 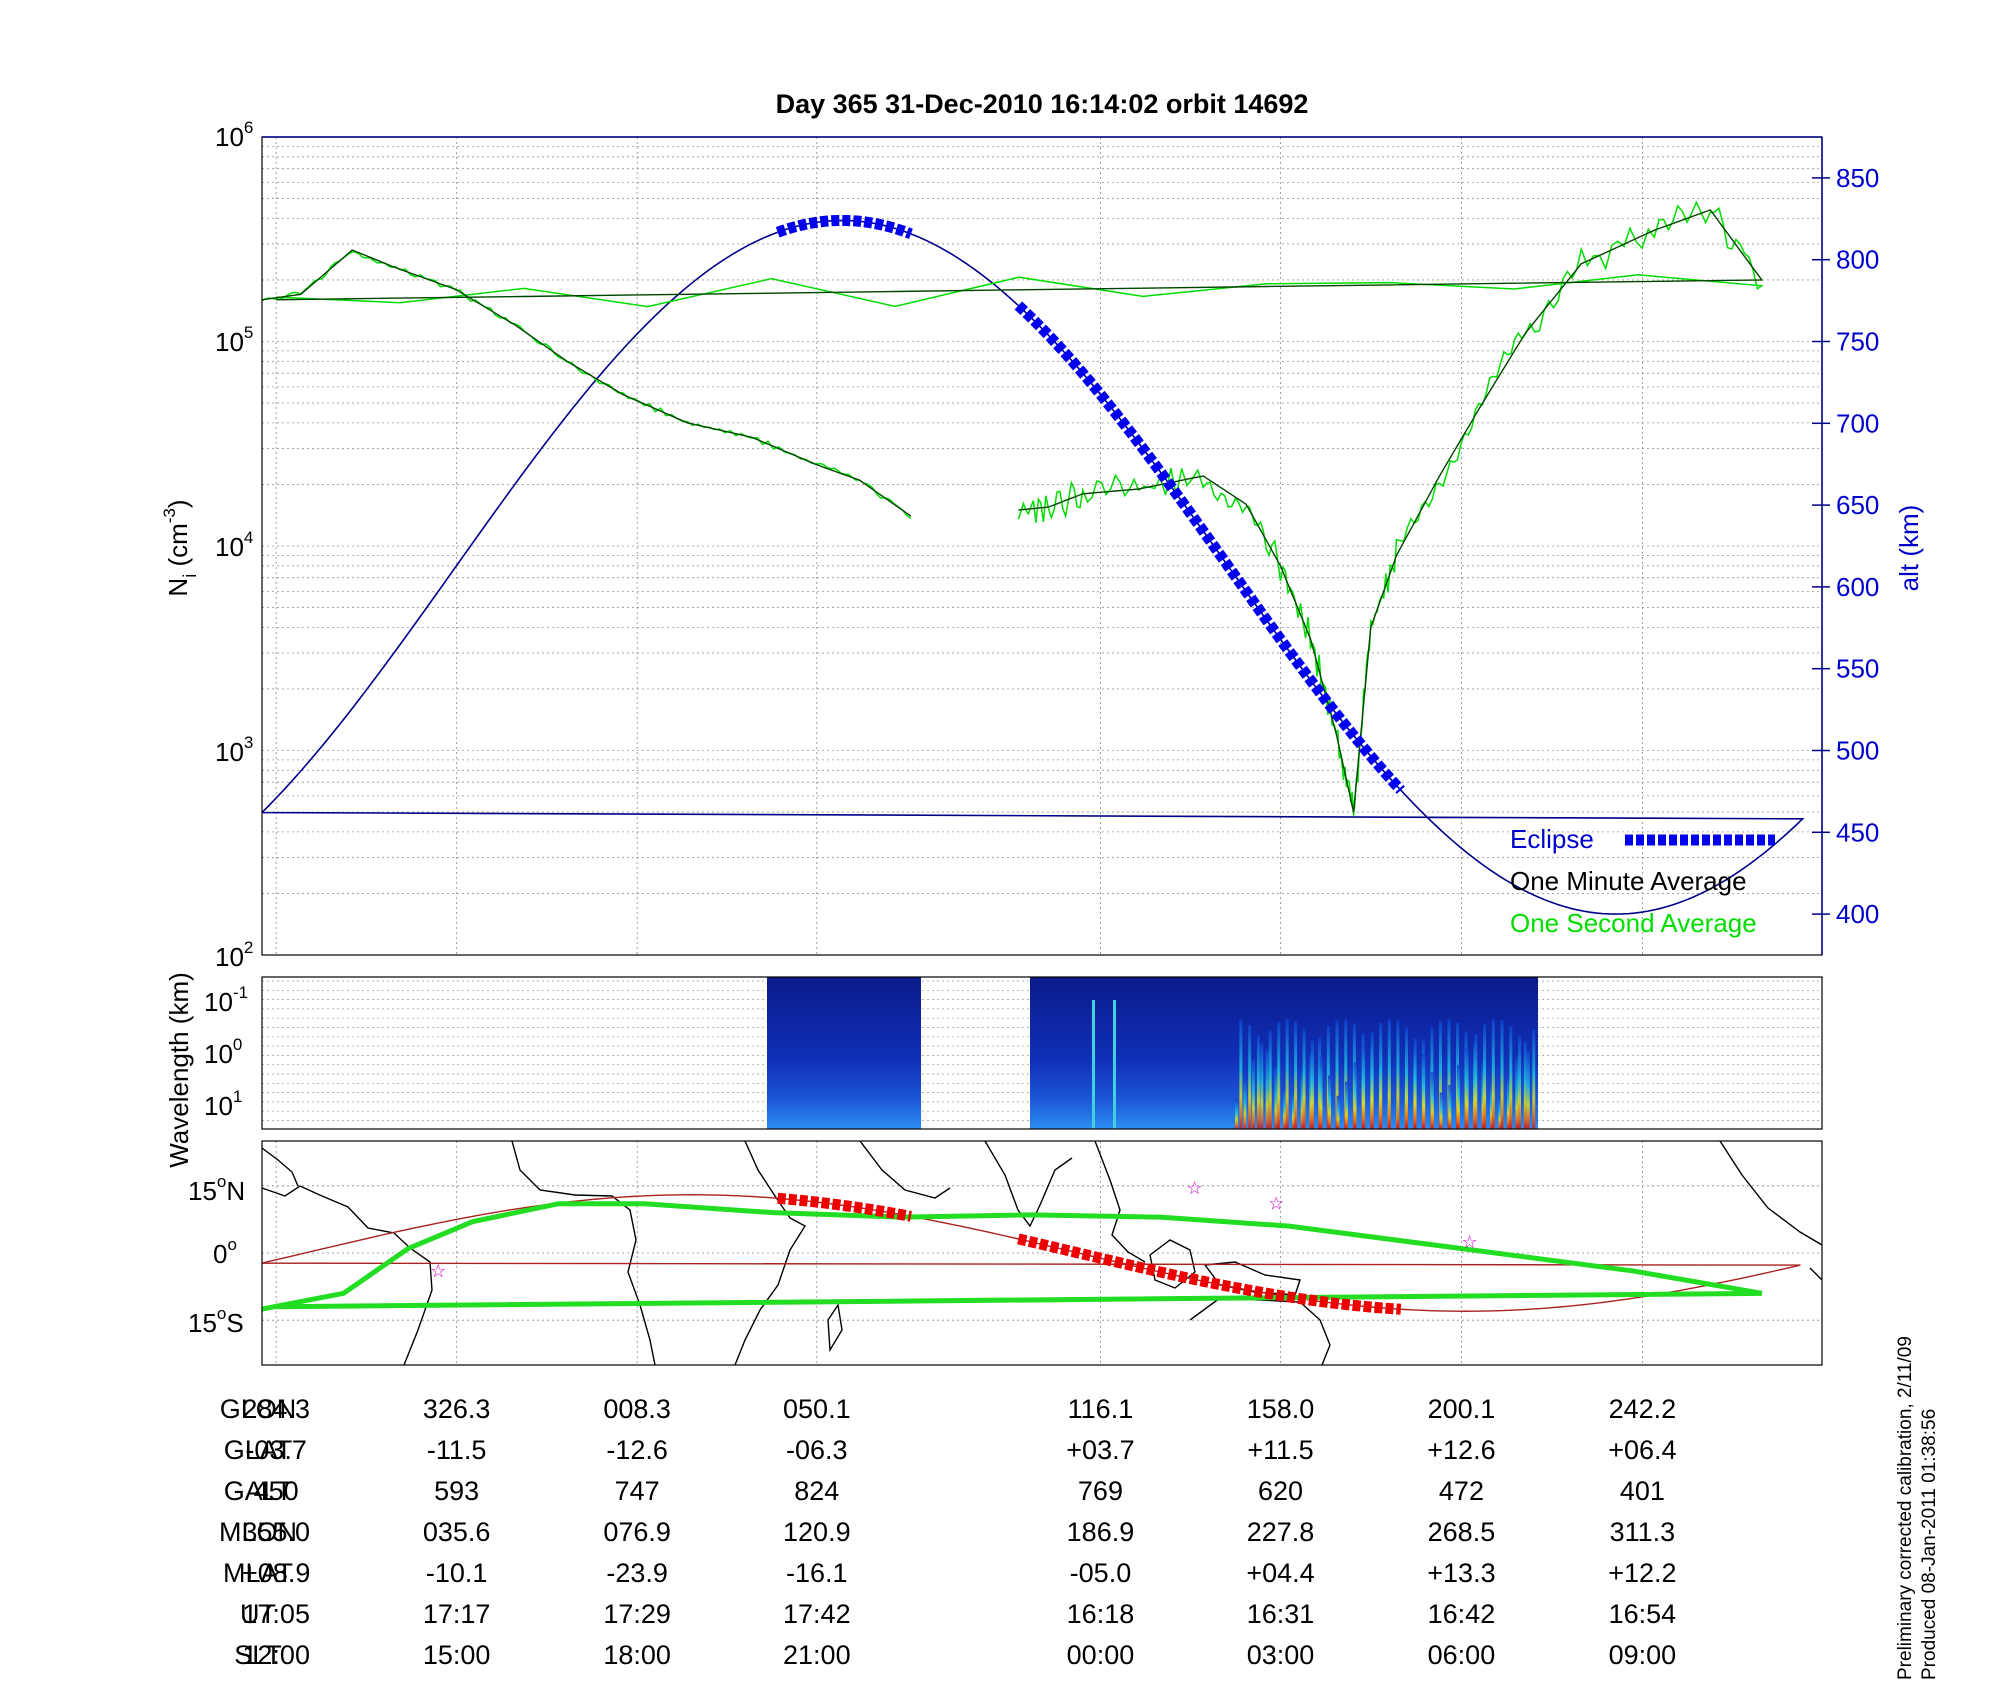 I want to click on table-cell: 008.3, so click(x=637, y=1409).